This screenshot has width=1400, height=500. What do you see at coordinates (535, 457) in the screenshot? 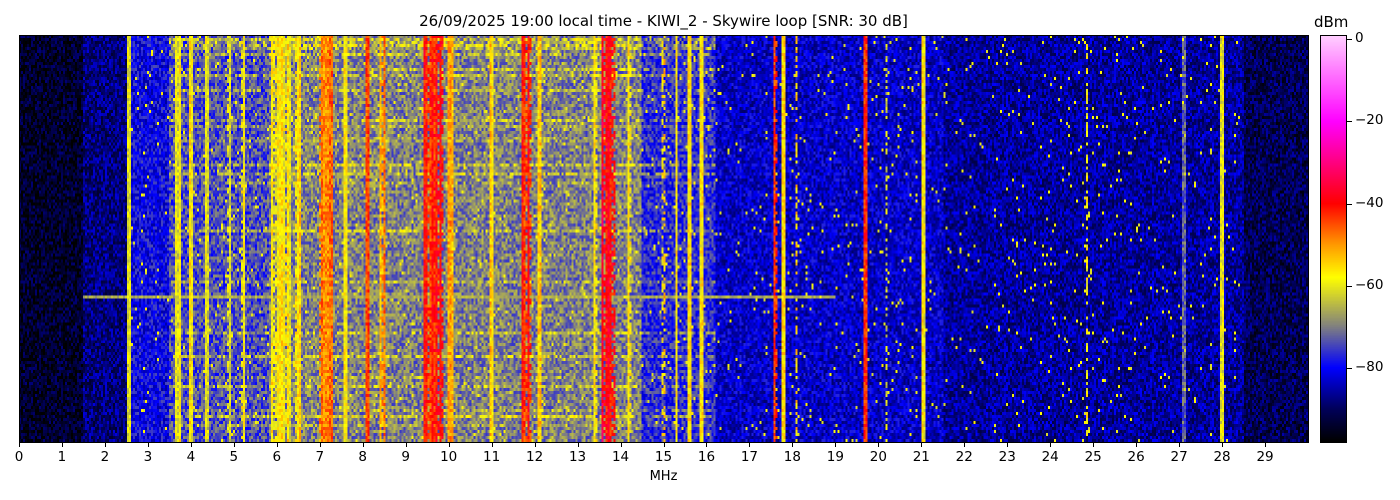
I see `x-tick-label: 12` at bounding box center [535, 457].